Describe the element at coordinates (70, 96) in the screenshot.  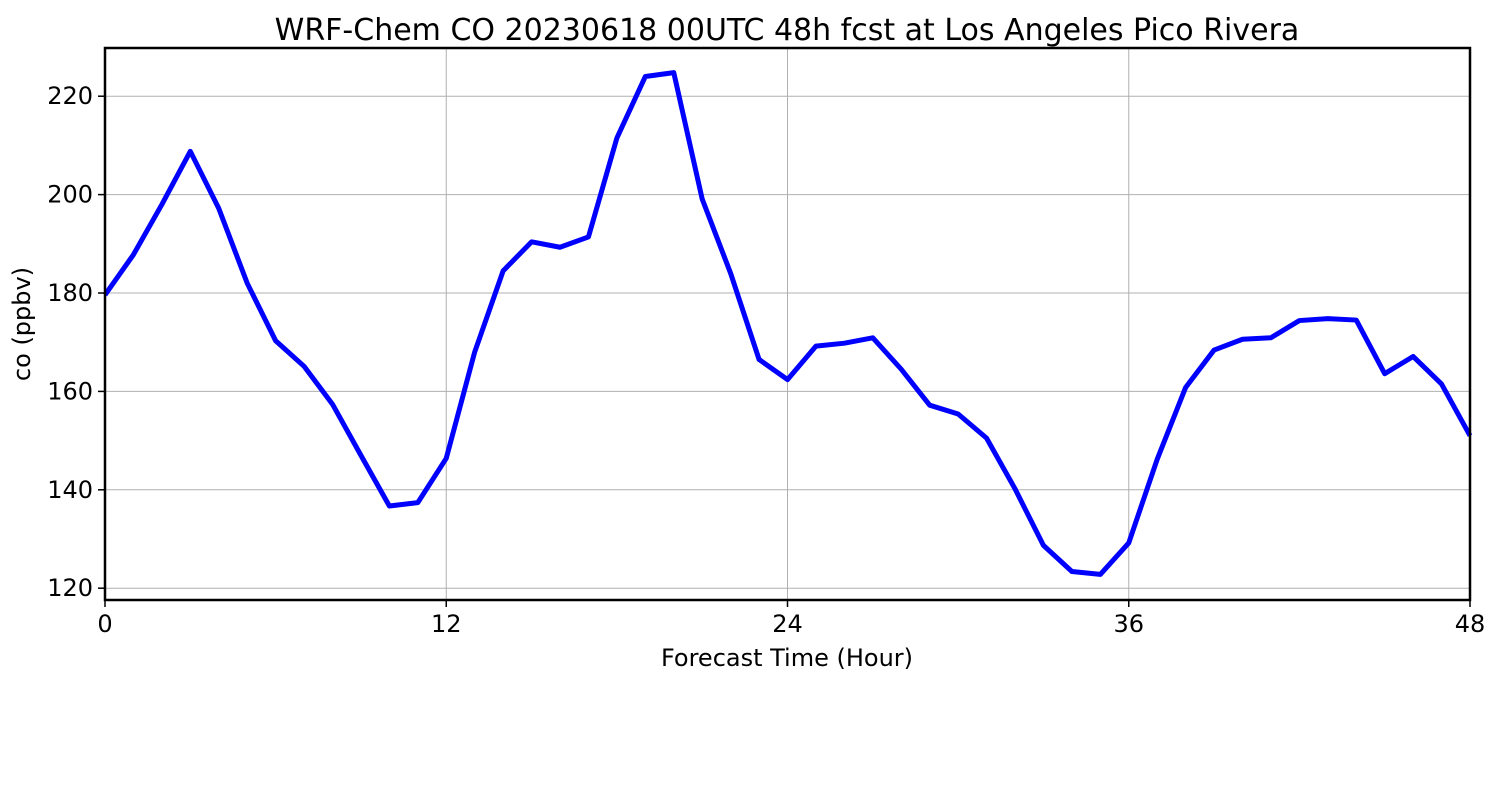
I see `y-tick-label: 220` at that location.